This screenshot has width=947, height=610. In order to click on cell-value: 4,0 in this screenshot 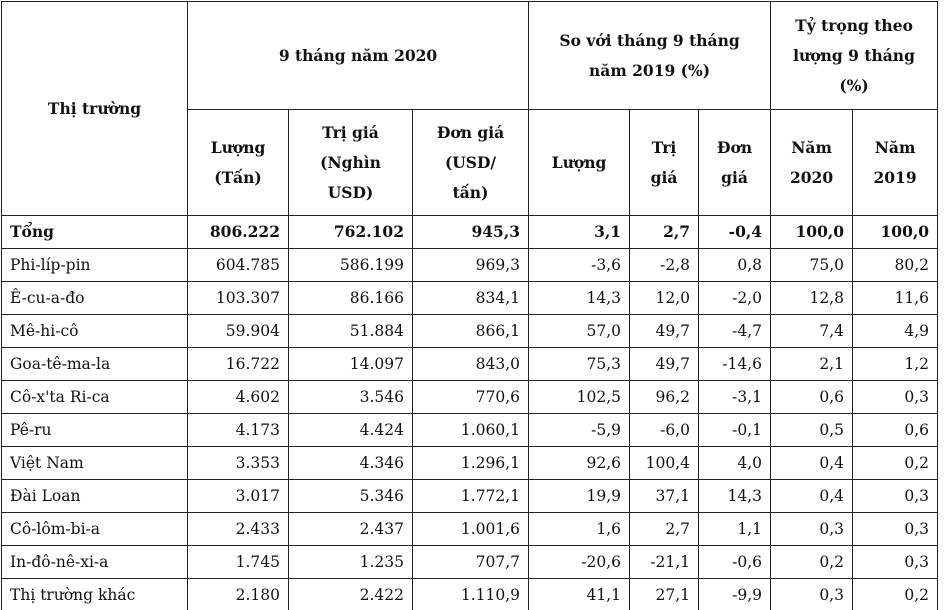, I will do `click(735, 463)`.